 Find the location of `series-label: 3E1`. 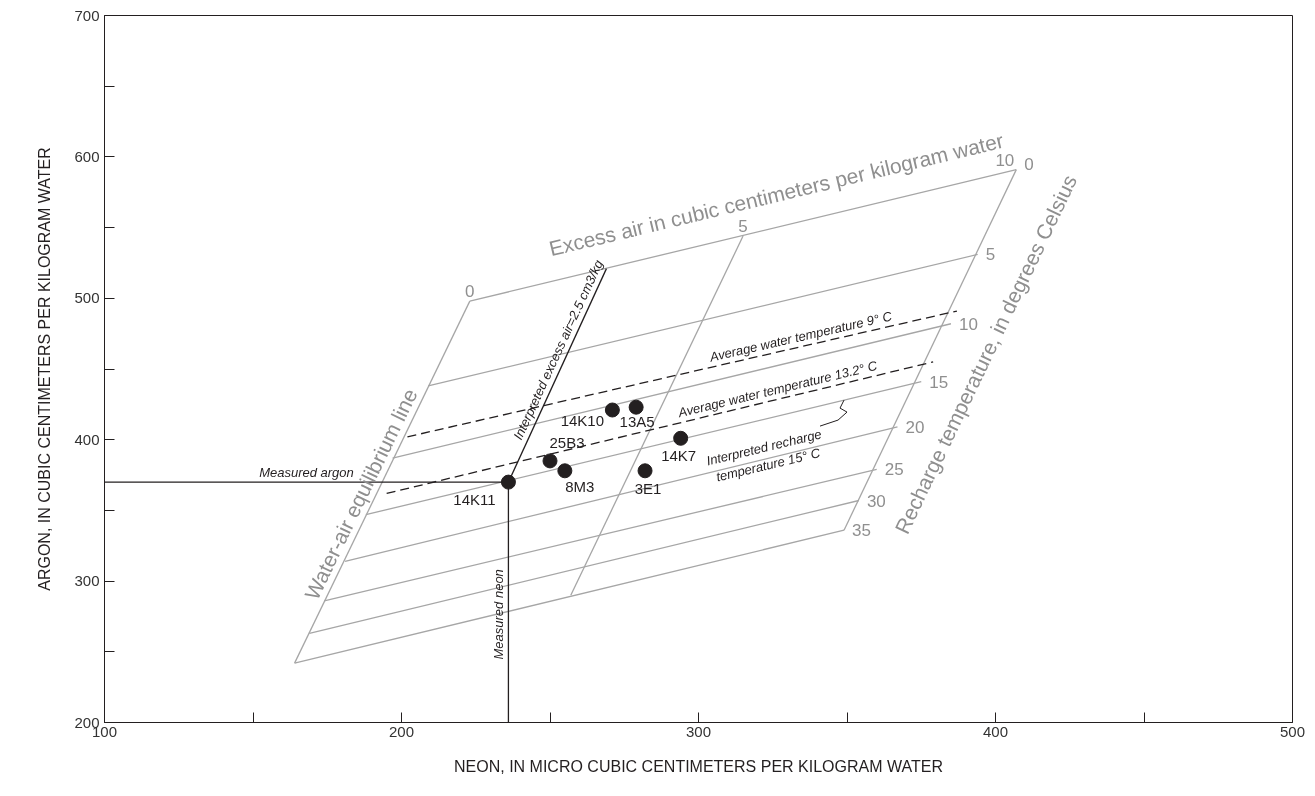

series-label: 3E1 is located at coordinates (648, 489).